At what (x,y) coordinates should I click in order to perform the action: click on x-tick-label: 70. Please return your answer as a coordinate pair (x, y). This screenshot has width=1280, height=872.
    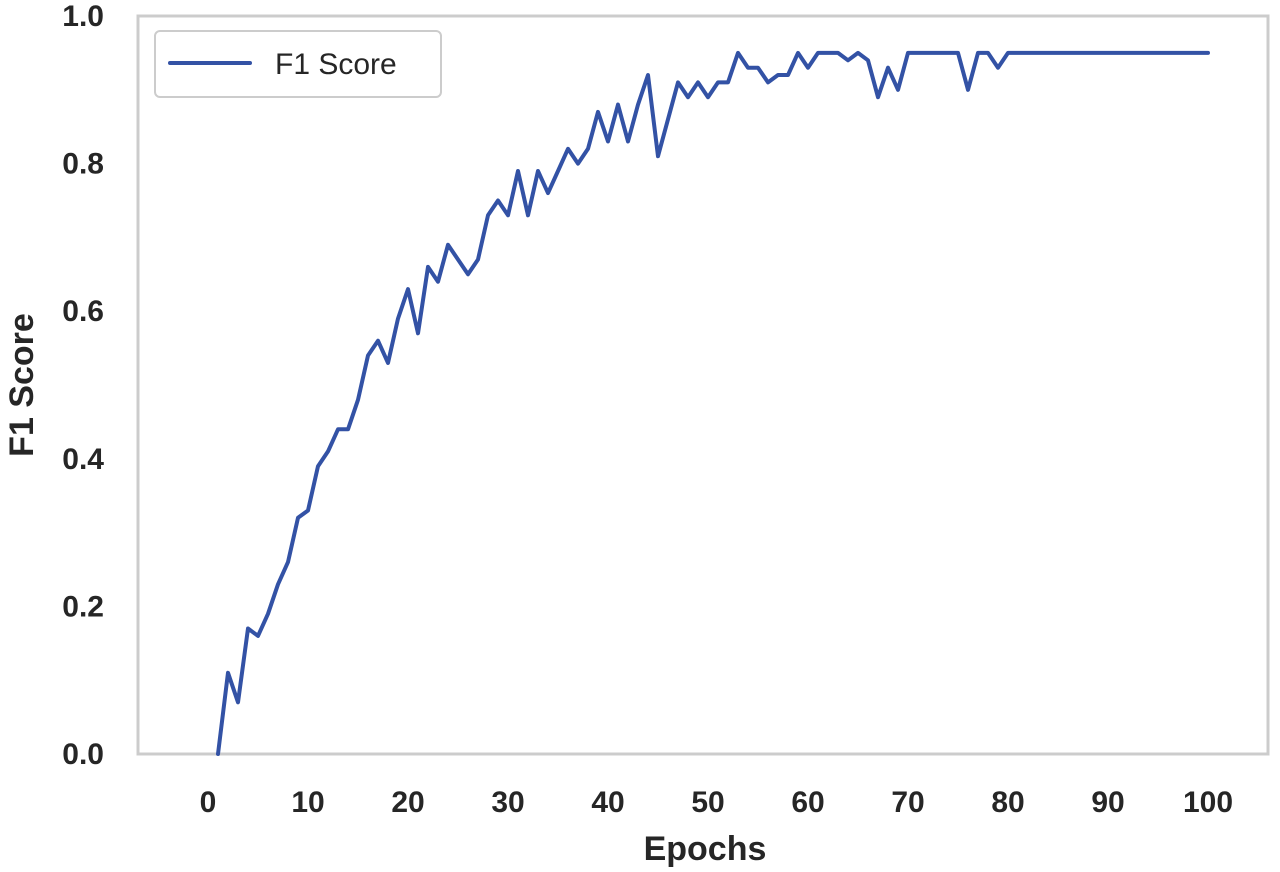
    Looking at the image, I should click on (907, 802).